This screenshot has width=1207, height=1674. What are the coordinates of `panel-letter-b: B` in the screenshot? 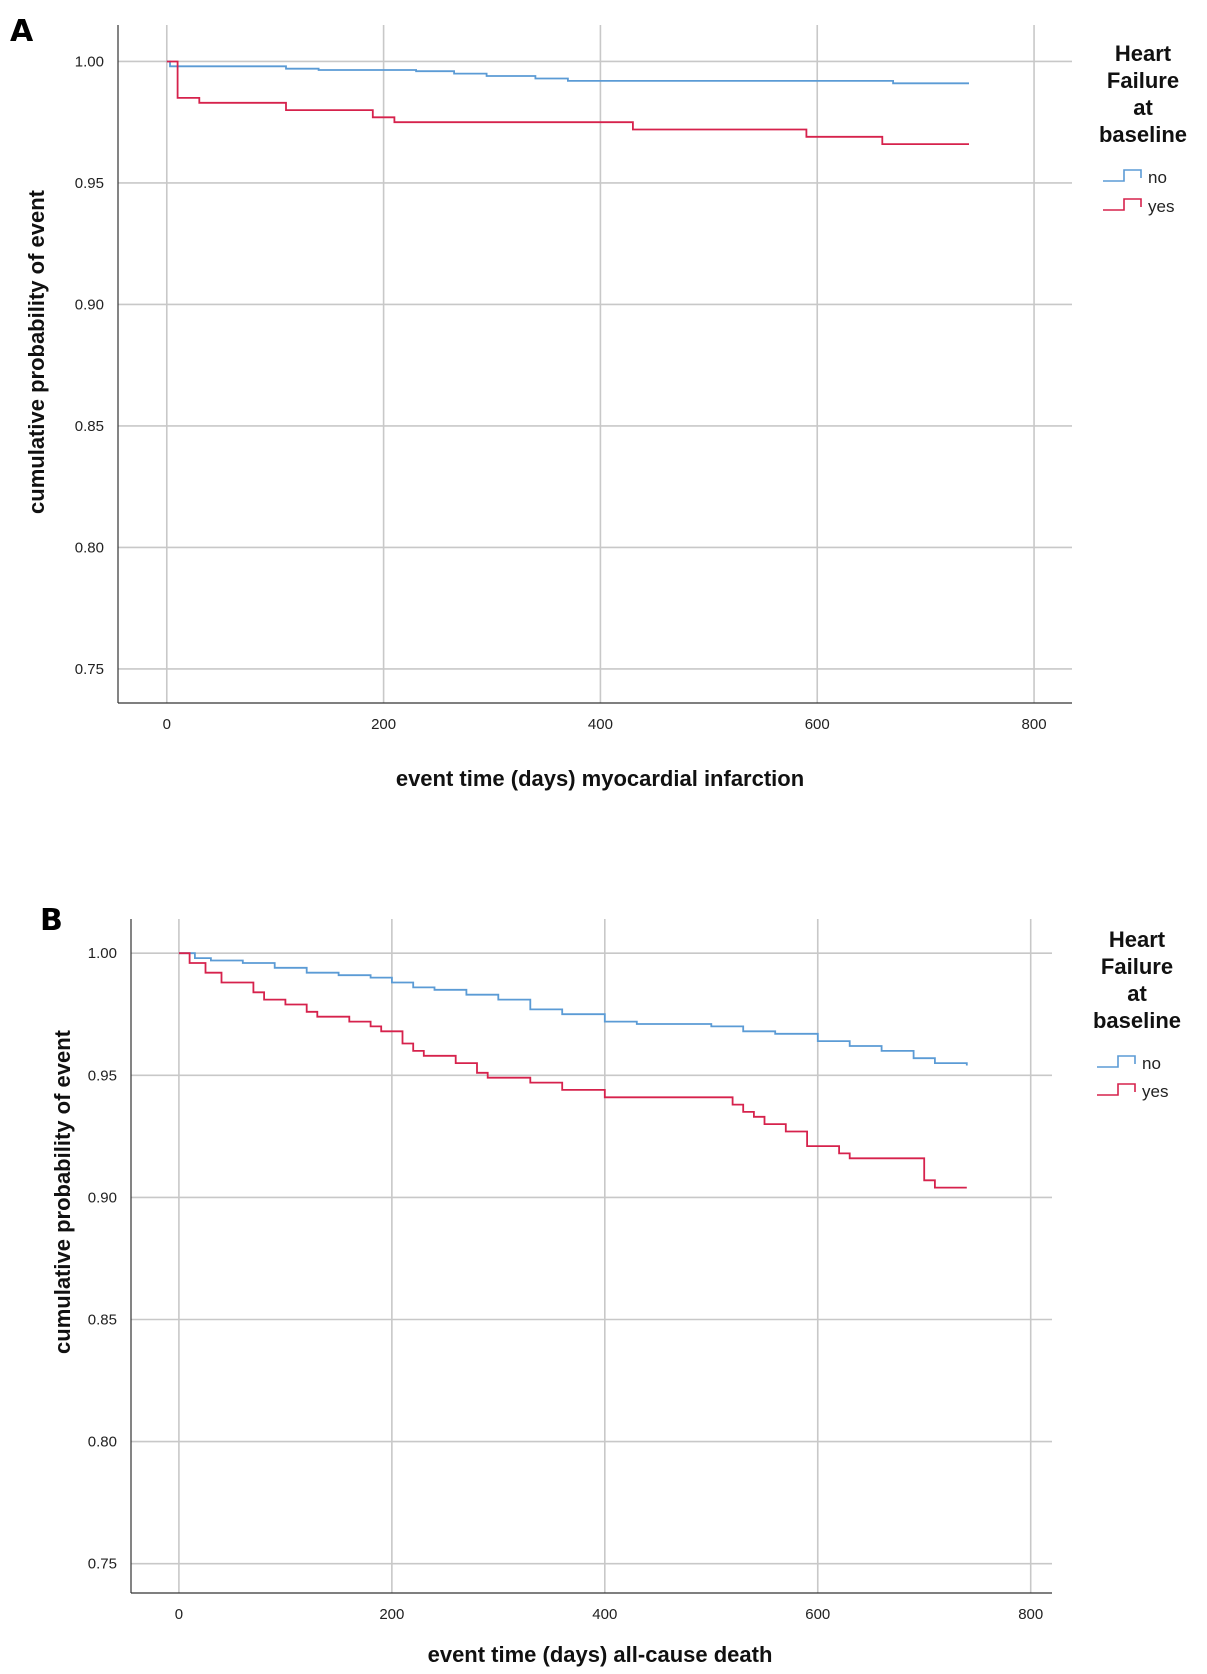 It's located at (51, 920).